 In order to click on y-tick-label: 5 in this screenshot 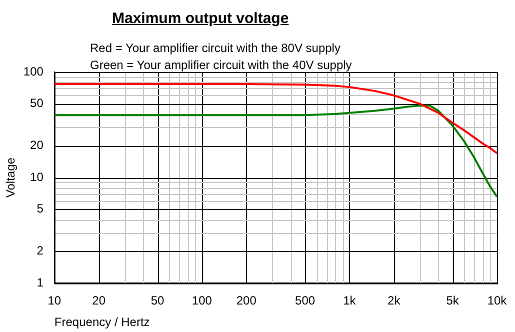, I will do `click(40, 209)`.